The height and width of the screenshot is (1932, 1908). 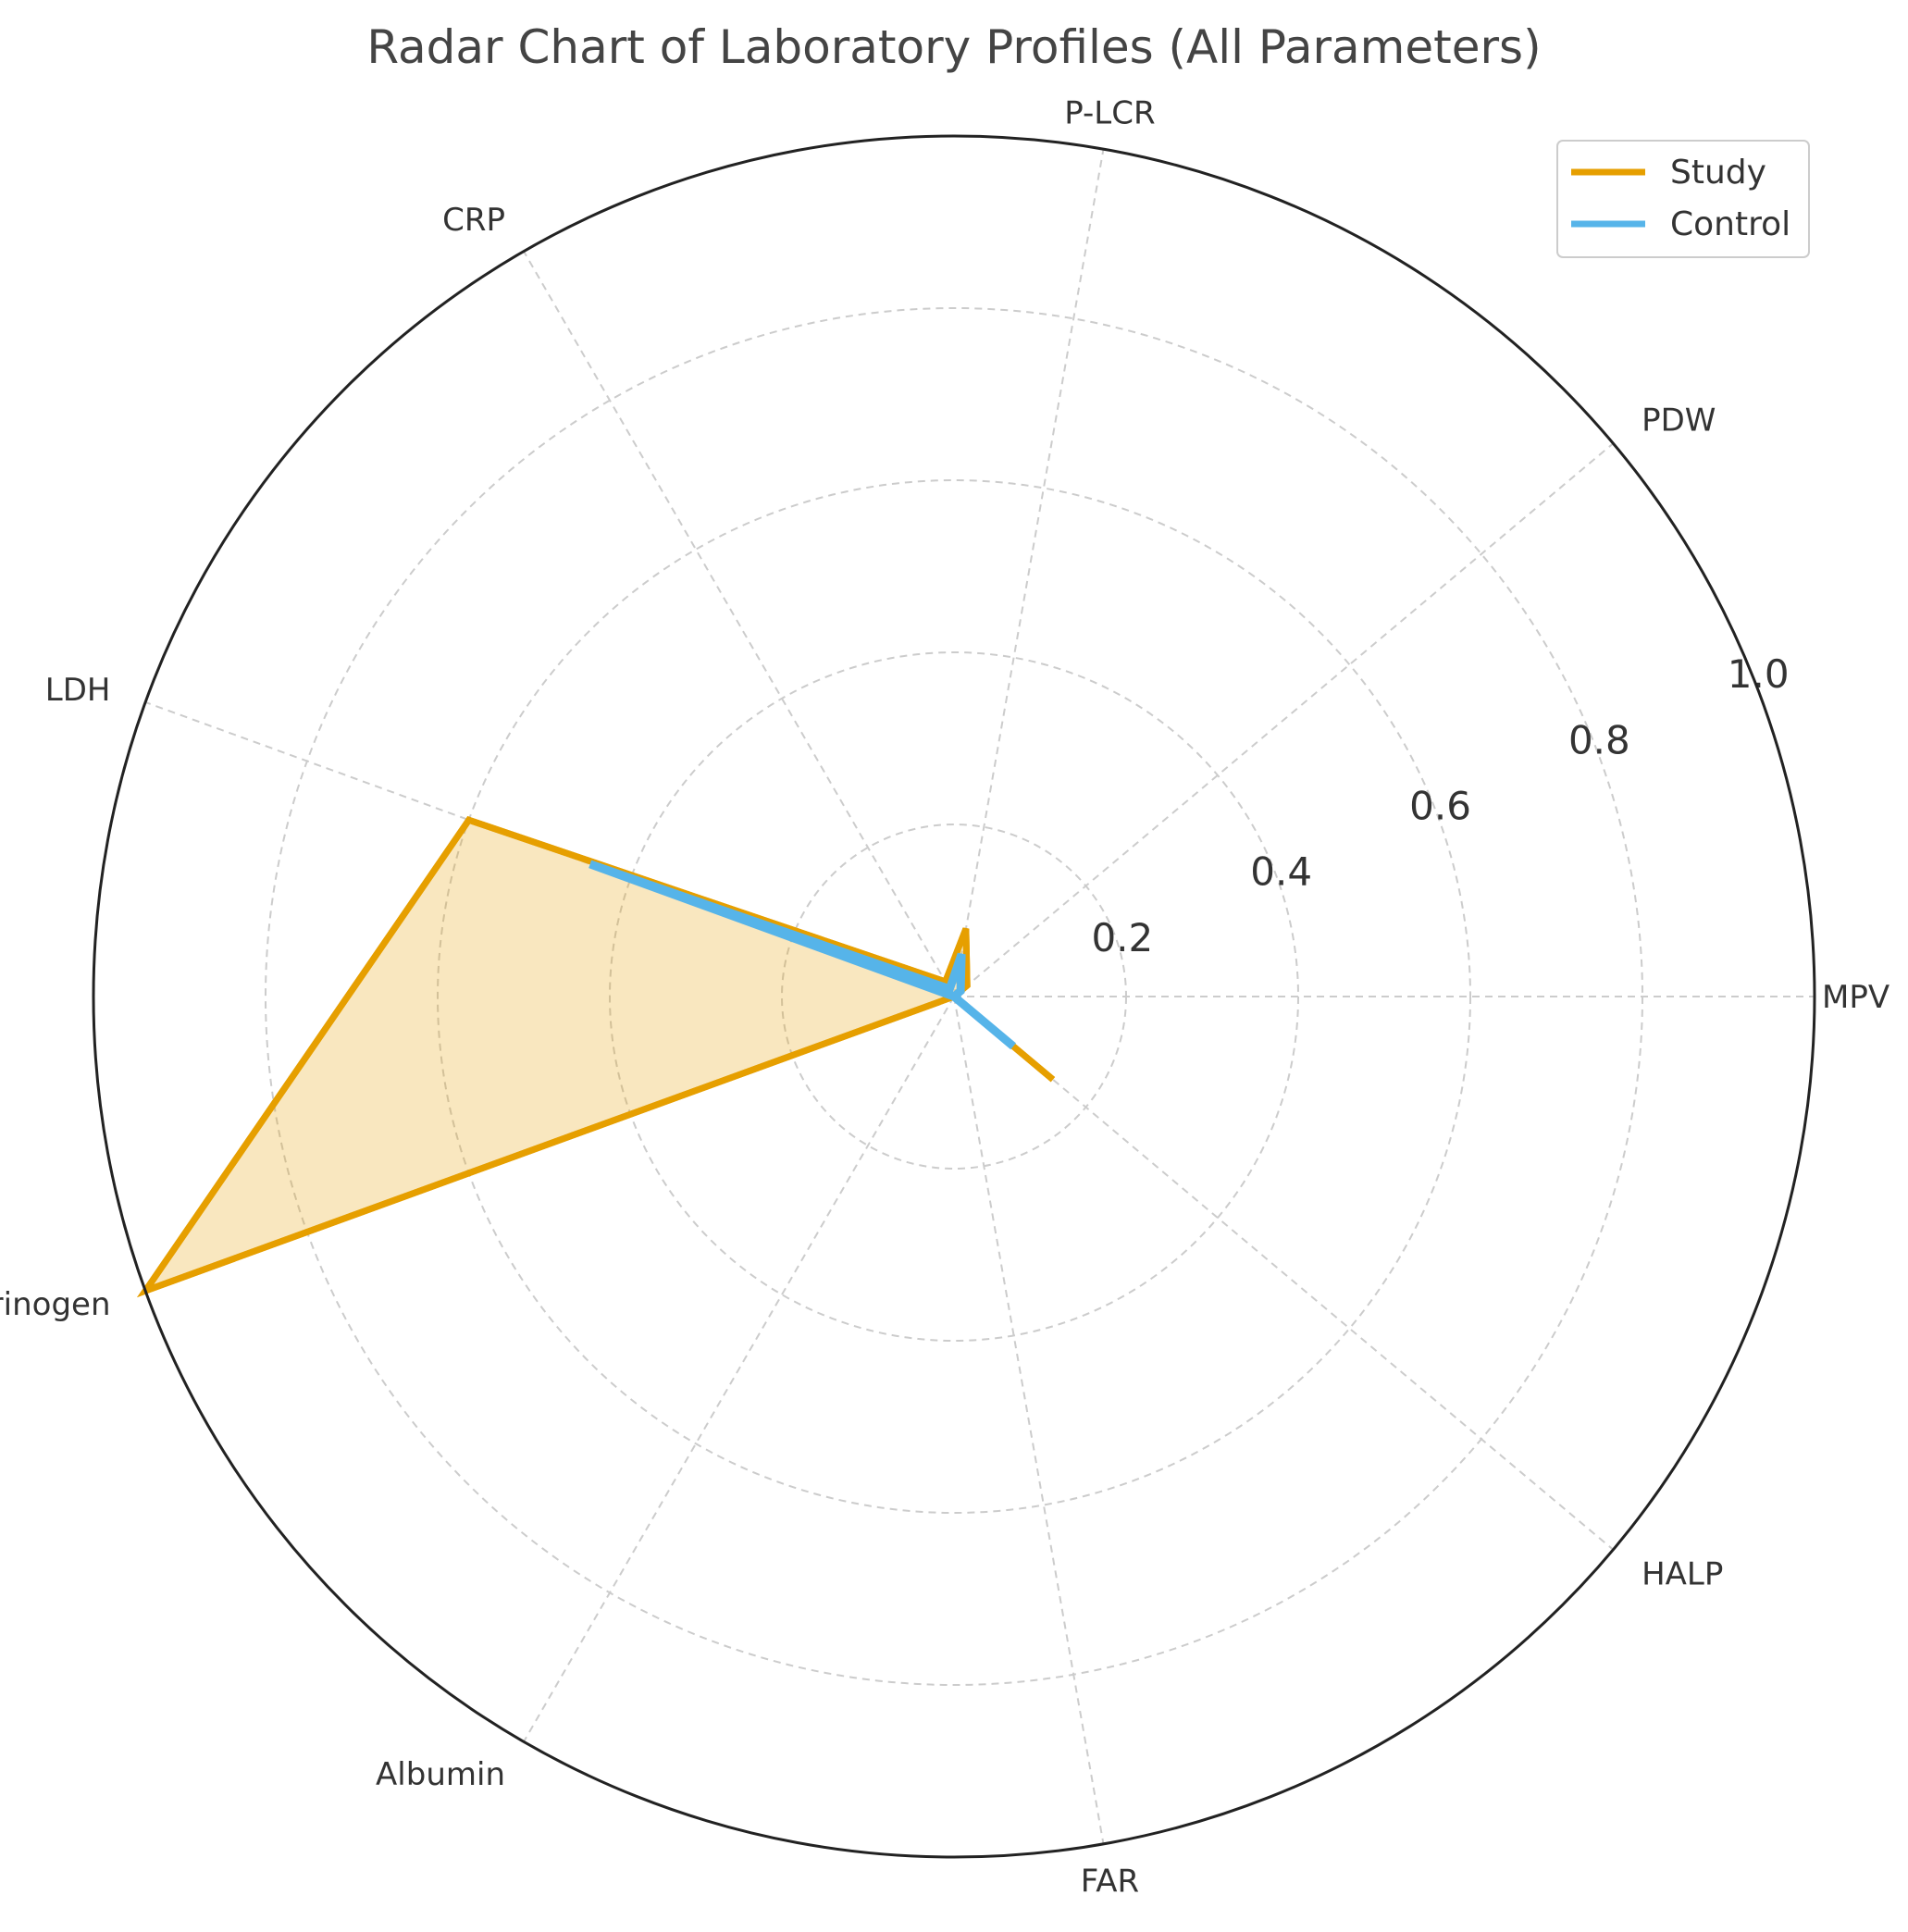 What do you see at coordinates (1683, 199) in the screenshot?
I see `legend: Study Control` at bounding box center [1683, 199].